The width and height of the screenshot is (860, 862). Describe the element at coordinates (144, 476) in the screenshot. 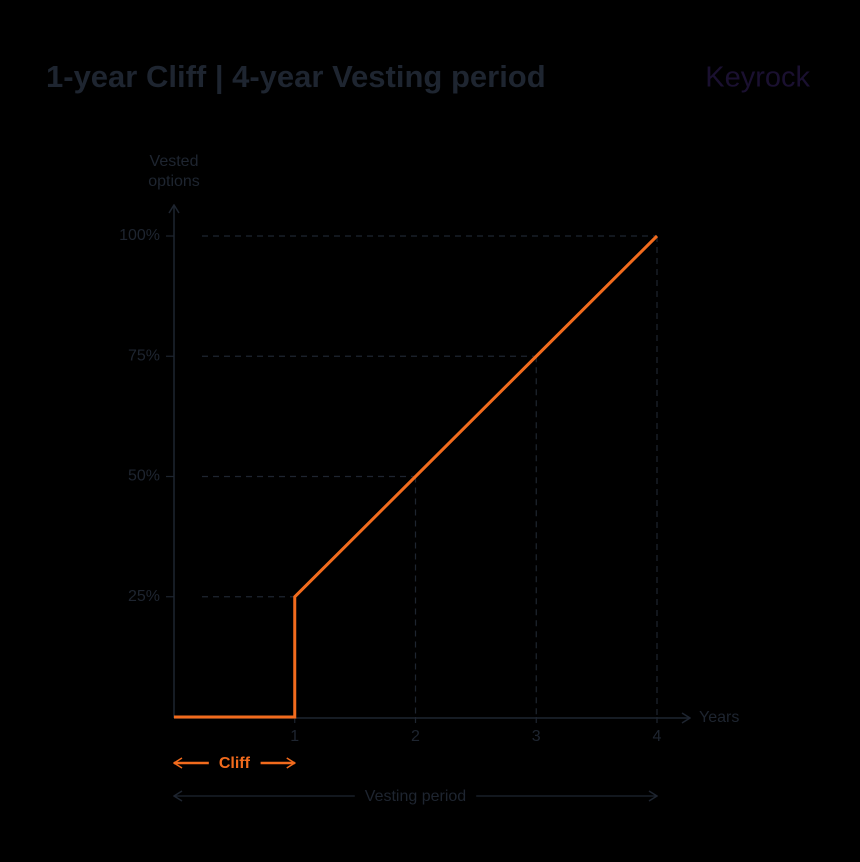

I see `y-tick-label: 50%` at that location.